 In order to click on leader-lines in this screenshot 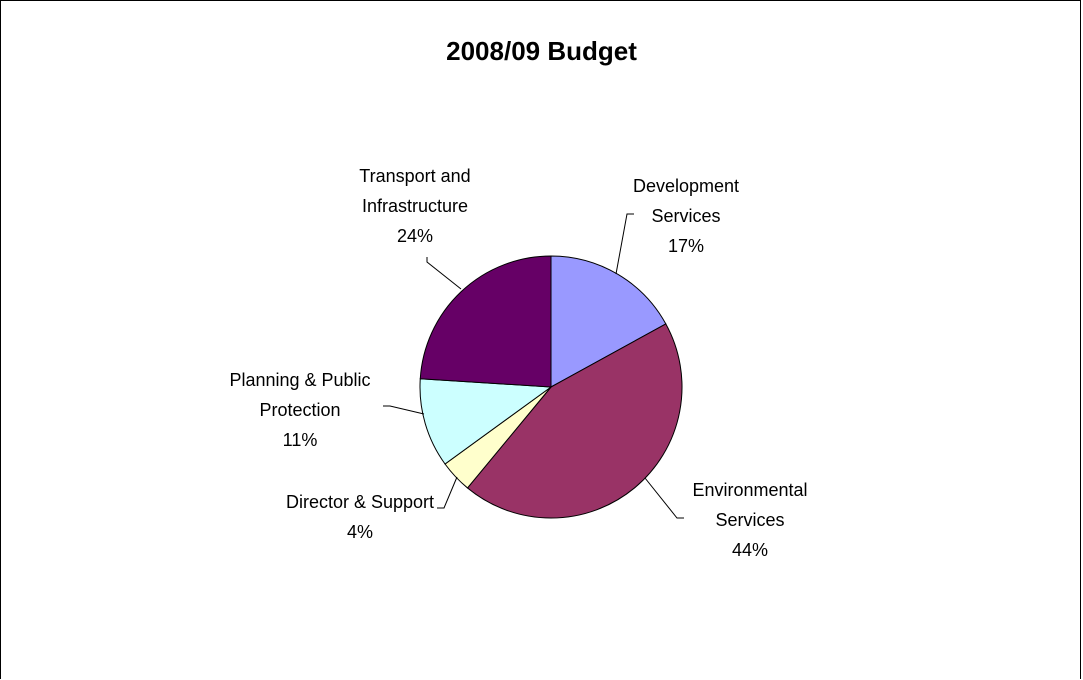, I will do `click(533, 366)`.